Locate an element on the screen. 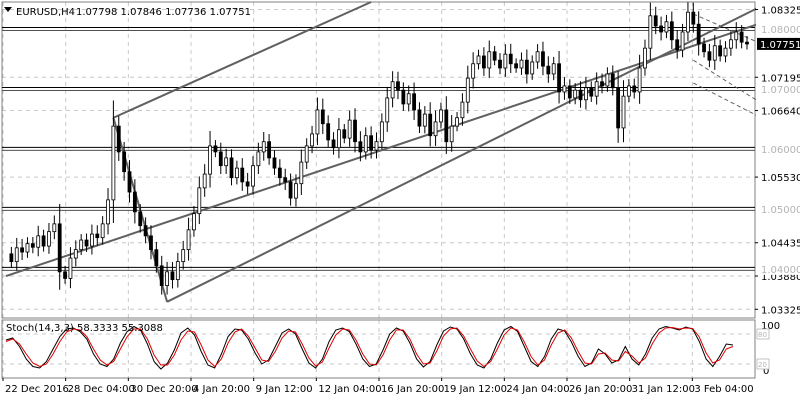  dropdown-triangle-icon is located at coordinates (8, 9).